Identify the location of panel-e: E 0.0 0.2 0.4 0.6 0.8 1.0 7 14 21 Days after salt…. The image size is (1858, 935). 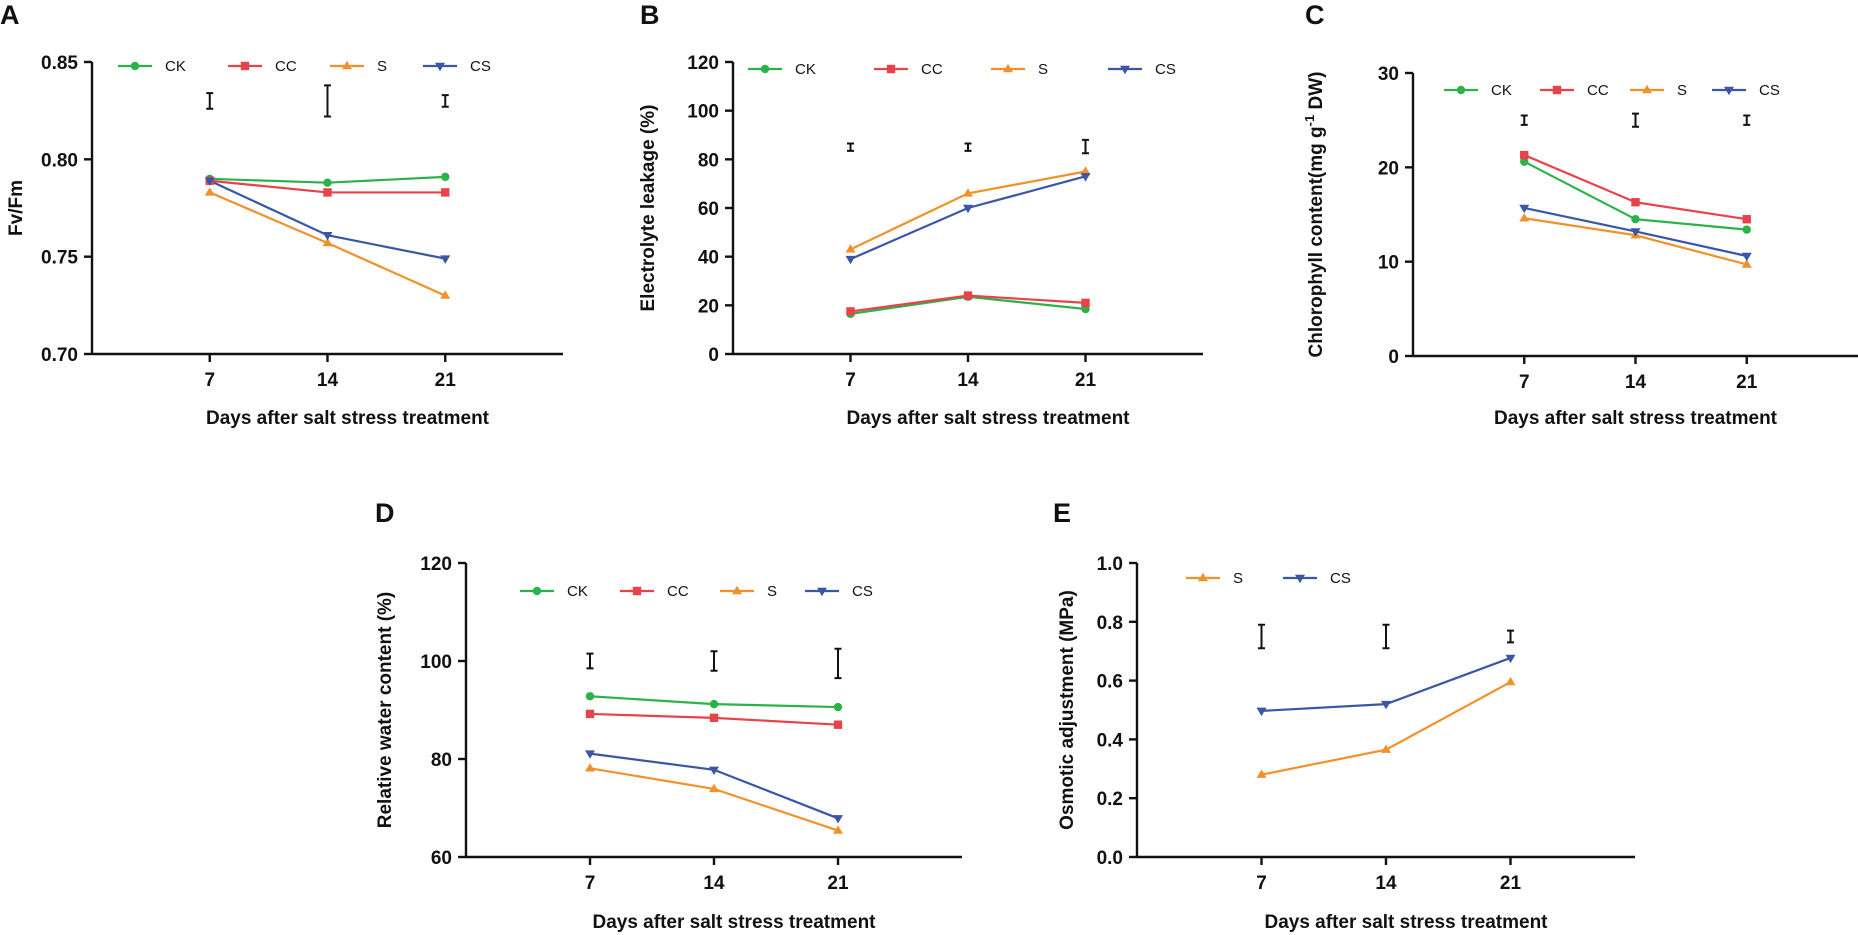
(1344, 715).